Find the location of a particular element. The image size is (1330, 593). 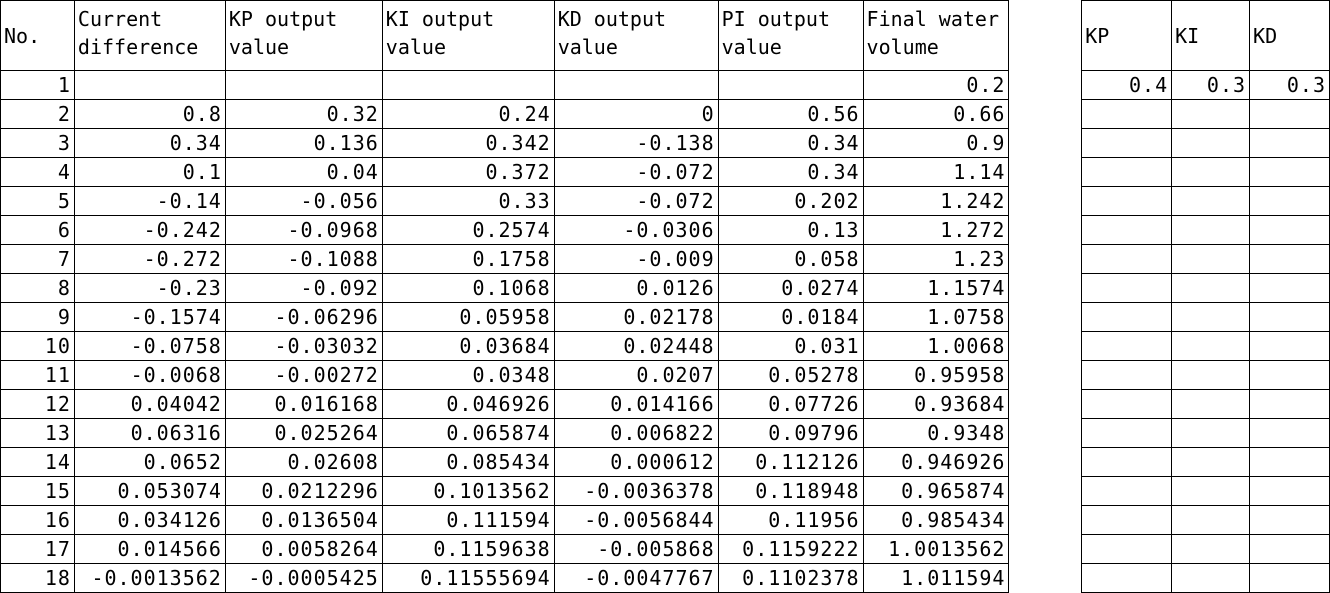

cell-row-number: 6 is located at coordinates (37, 230).